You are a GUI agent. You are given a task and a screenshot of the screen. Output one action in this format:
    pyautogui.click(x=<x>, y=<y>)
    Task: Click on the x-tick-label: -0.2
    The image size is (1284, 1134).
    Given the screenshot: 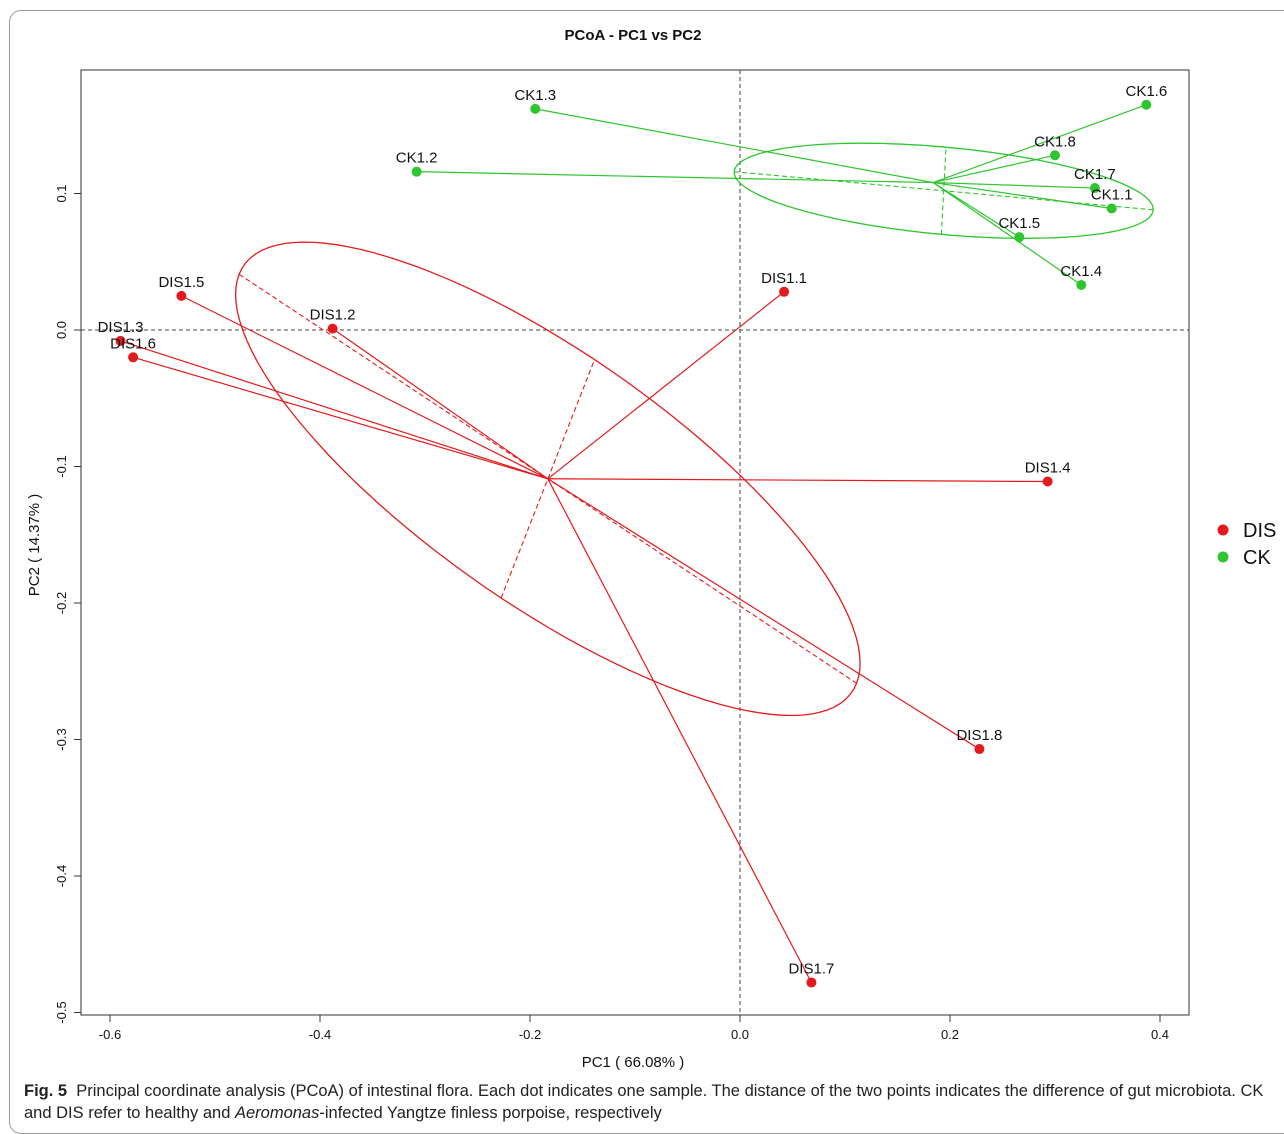 What is the action you would take?
    pyautogui.click(x=530, y=1034)
    